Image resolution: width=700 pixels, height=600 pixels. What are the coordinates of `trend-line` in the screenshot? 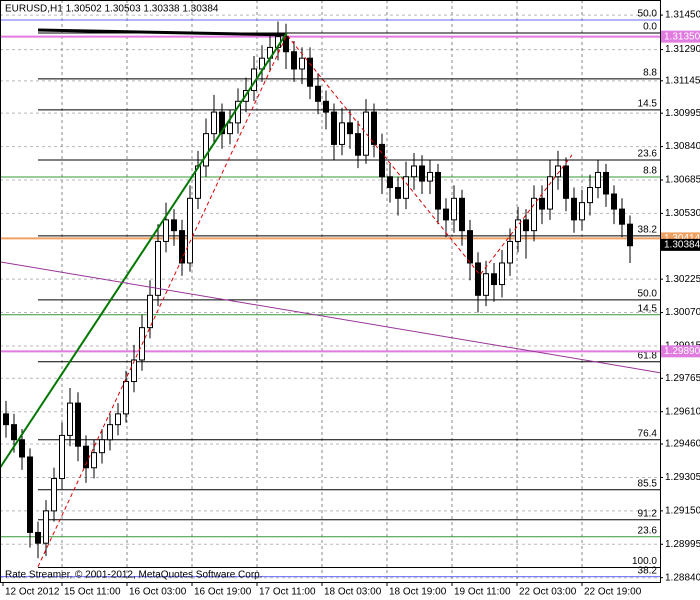 It's located at (162, 32).